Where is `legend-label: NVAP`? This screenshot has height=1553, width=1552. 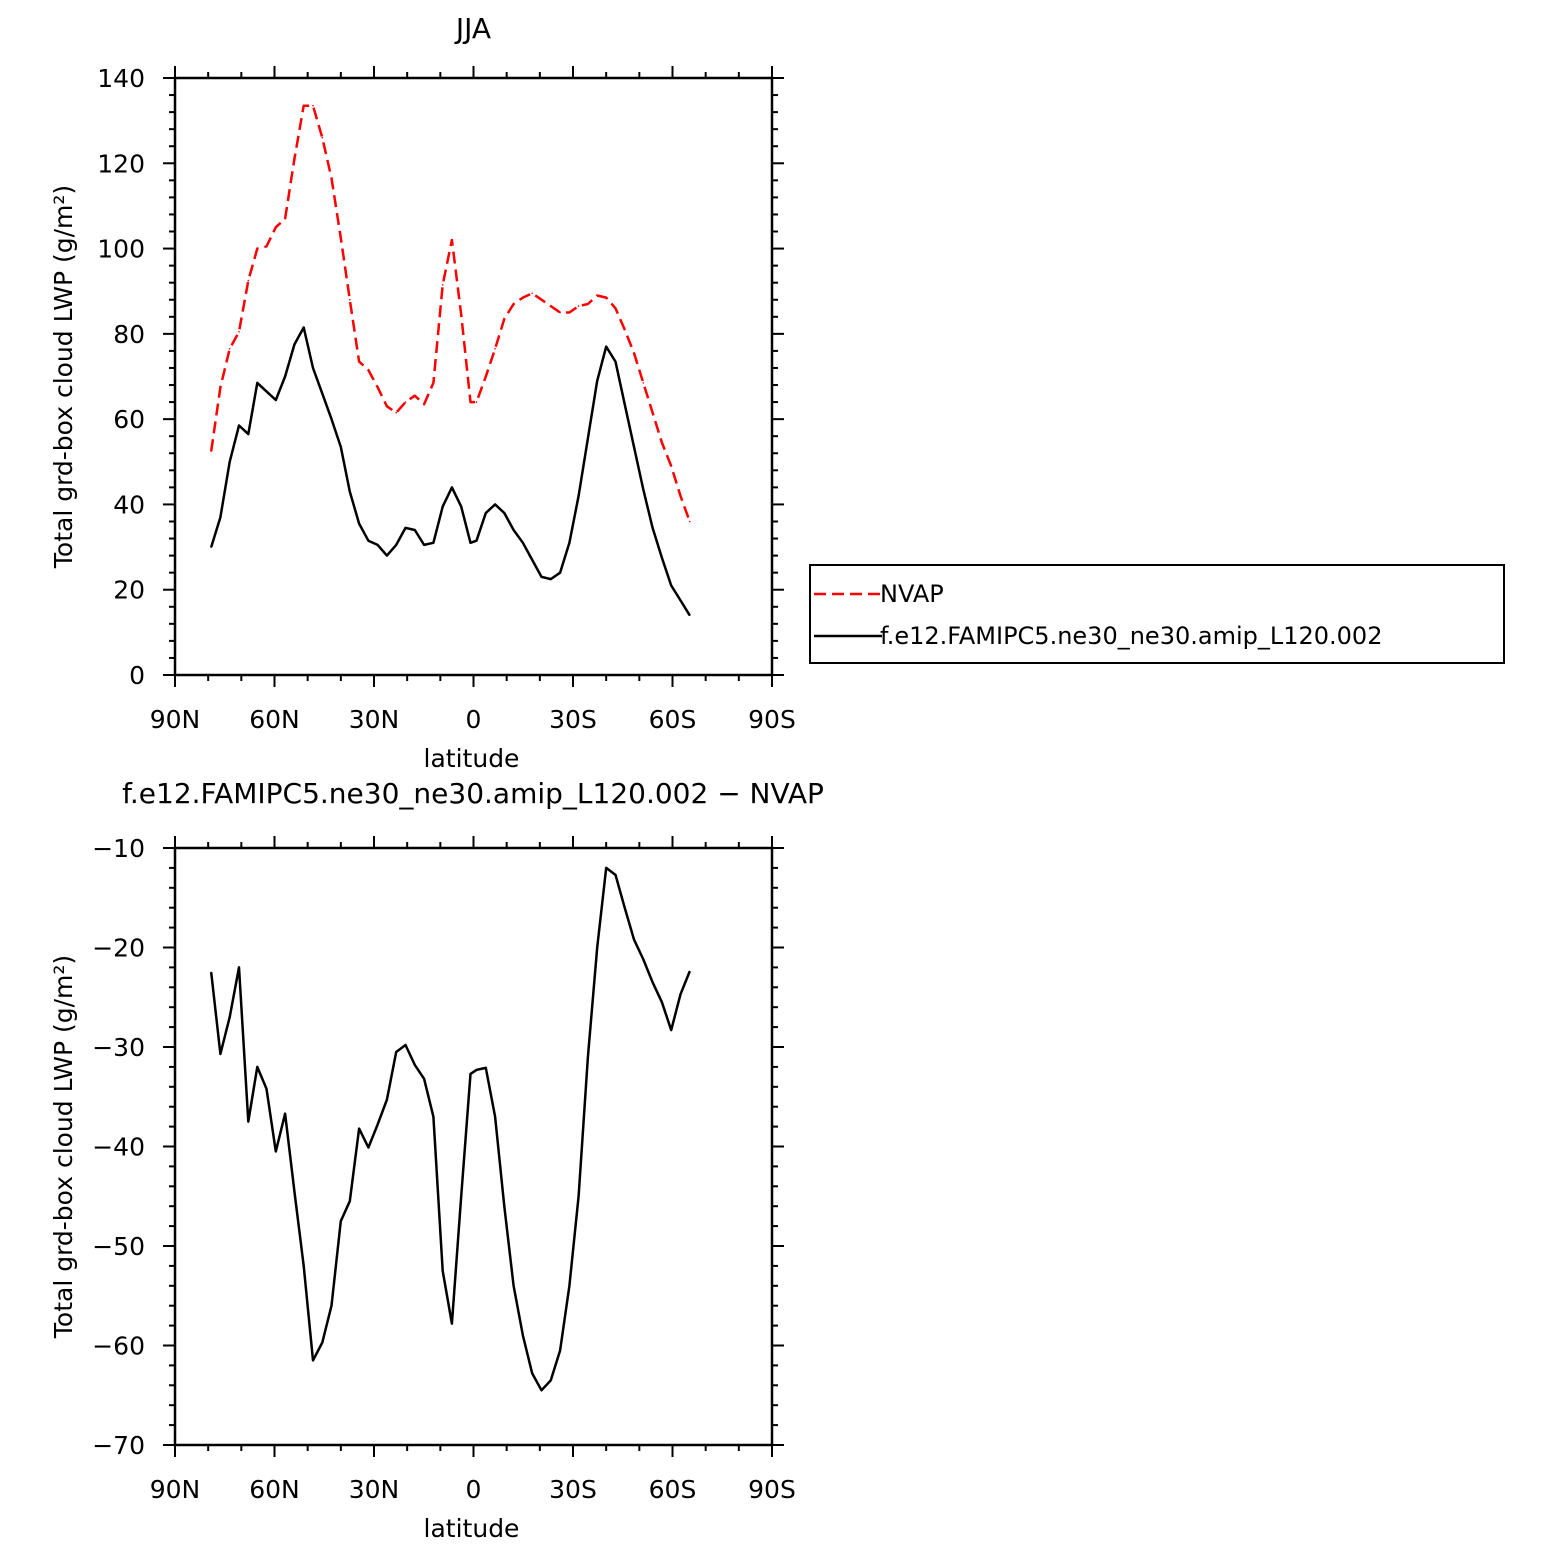
legend-label: NVAP is located at coordinates (912, 594).